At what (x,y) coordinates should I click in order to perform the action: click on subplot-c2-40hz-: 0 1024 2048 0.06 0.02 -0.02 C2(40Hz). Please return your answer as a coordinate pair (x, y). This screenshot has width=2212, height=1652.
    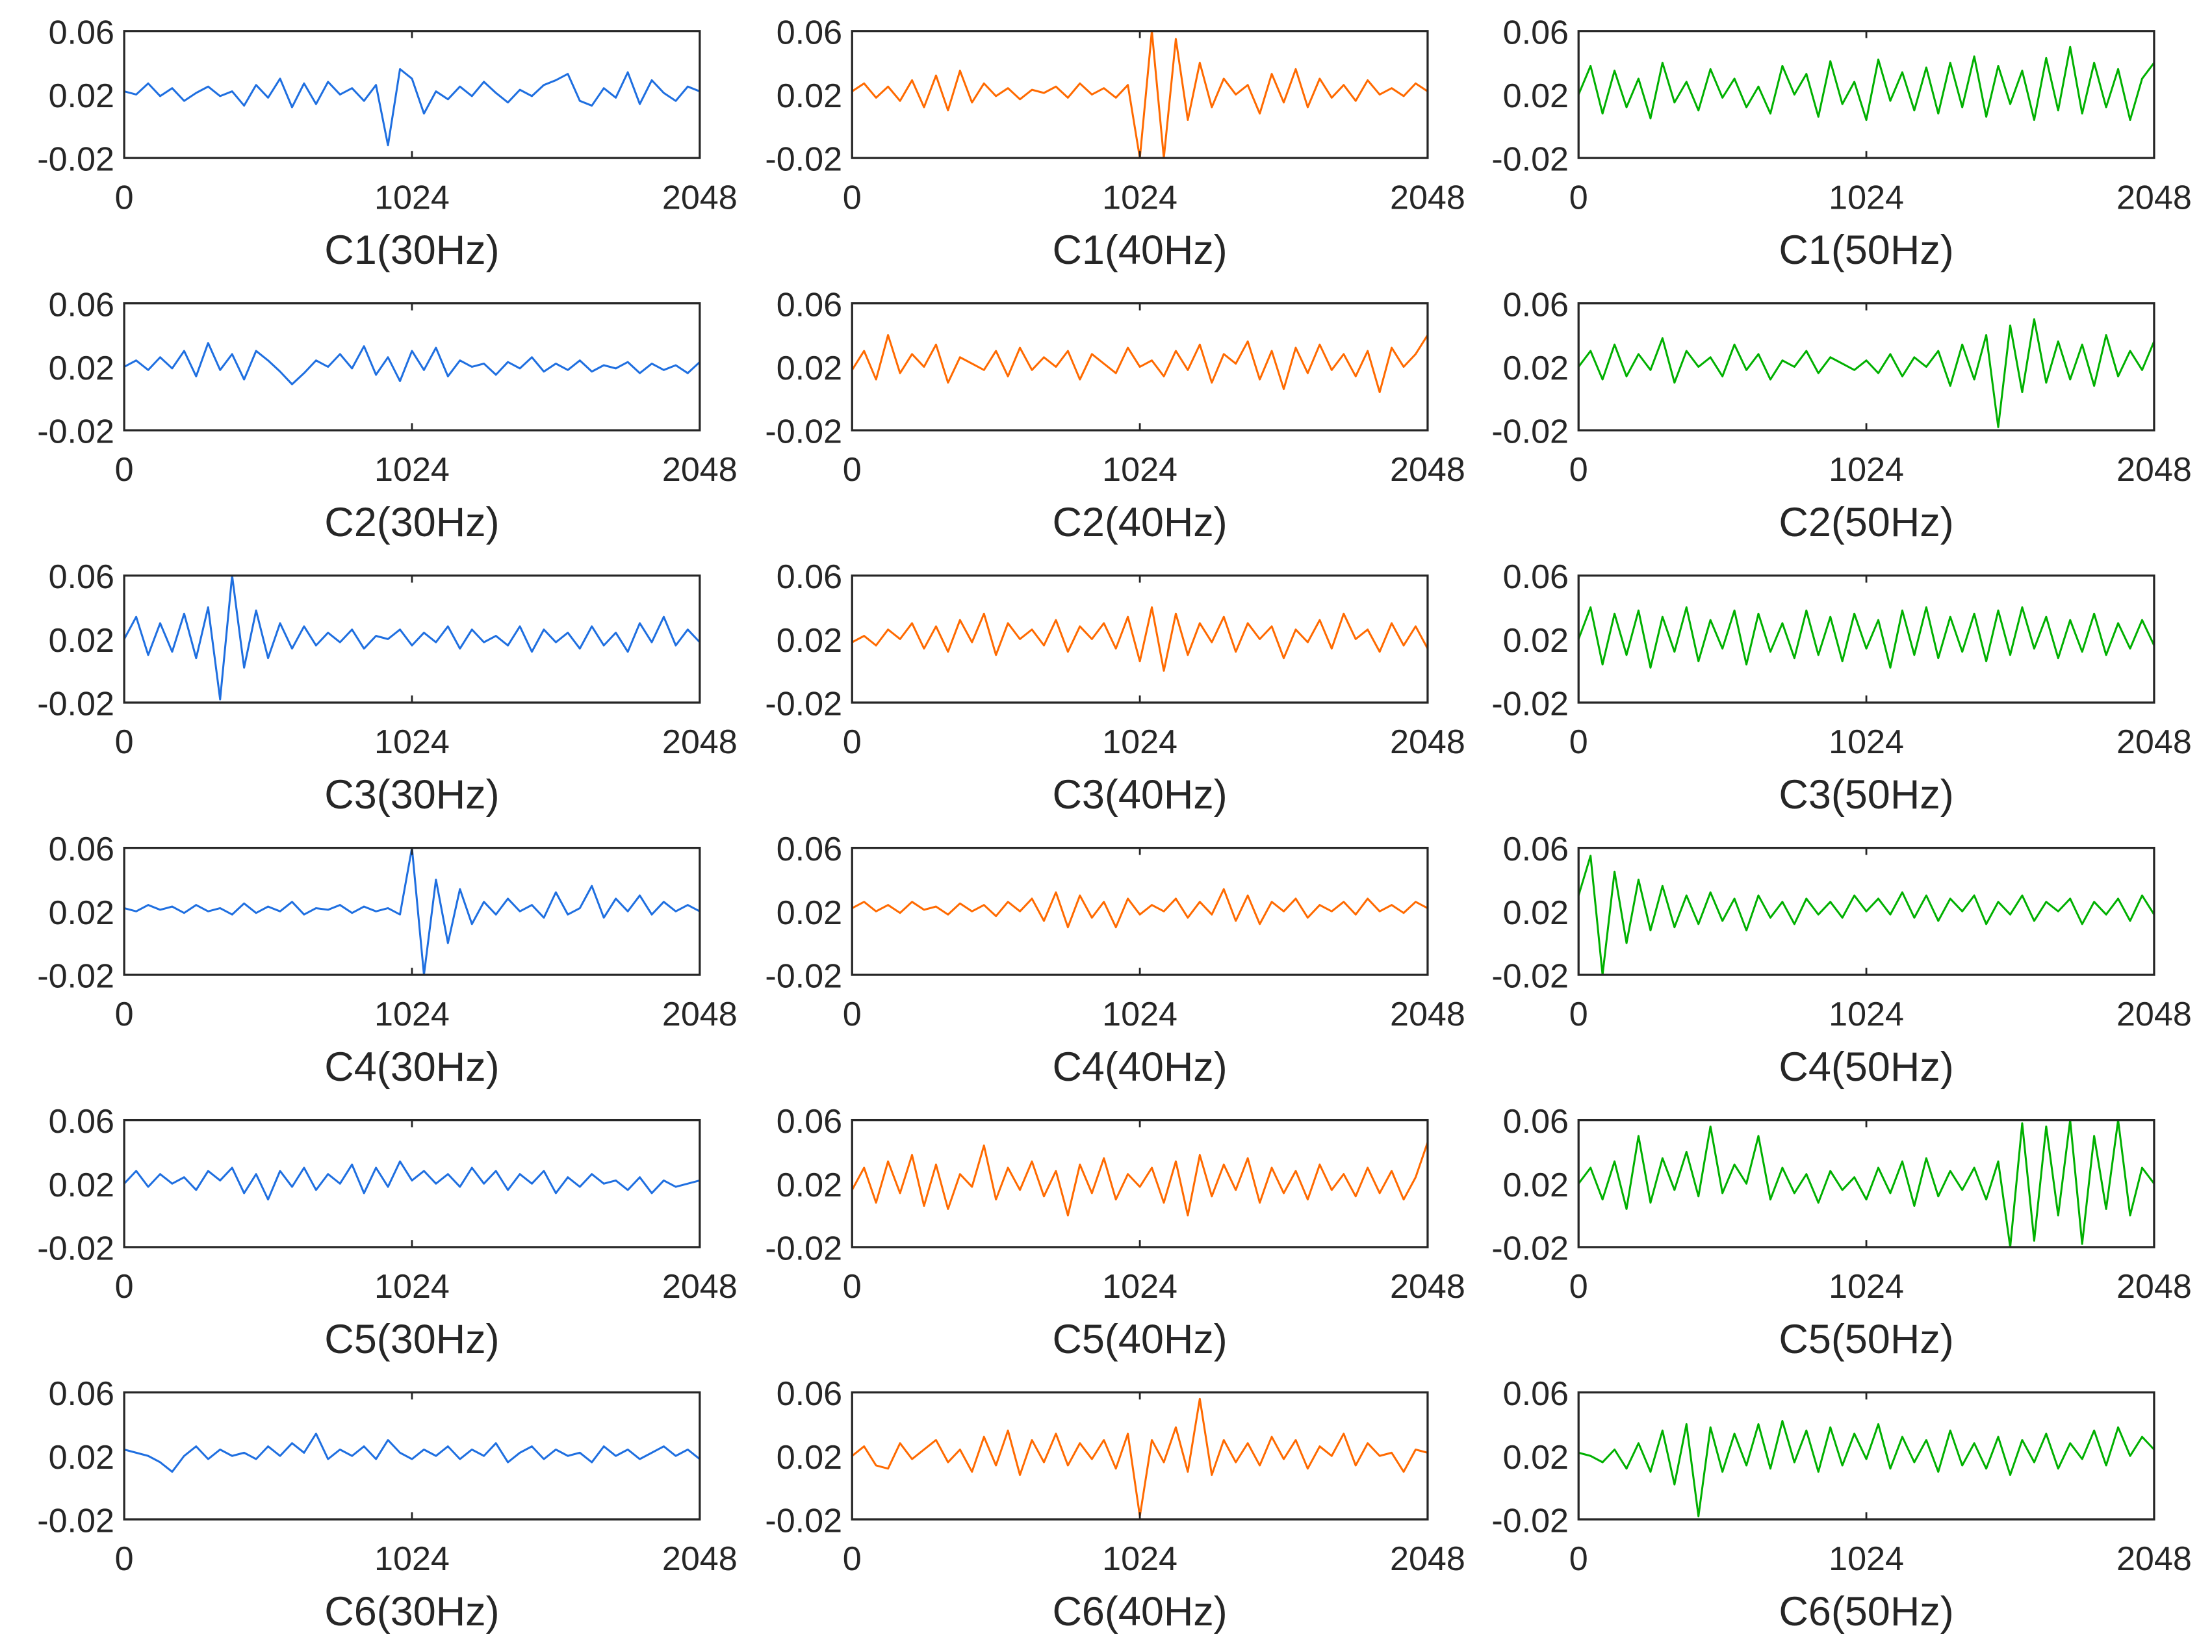
    Looking at the image, I should click on (1115, 415).